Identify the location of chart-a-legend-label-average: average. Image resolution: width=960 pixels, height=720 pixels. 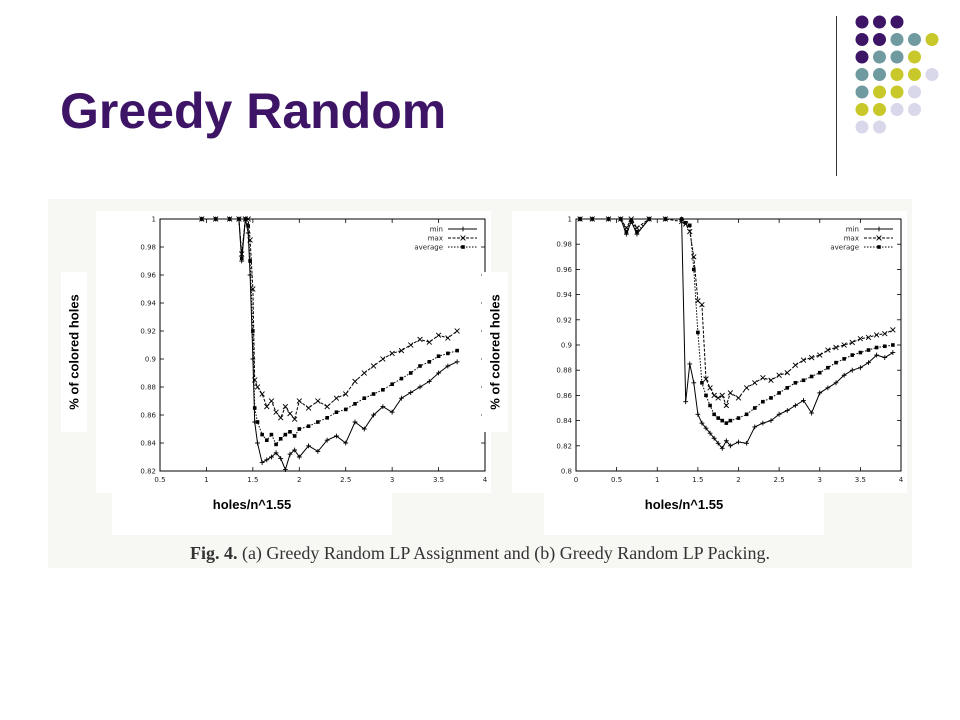
(428, 248).